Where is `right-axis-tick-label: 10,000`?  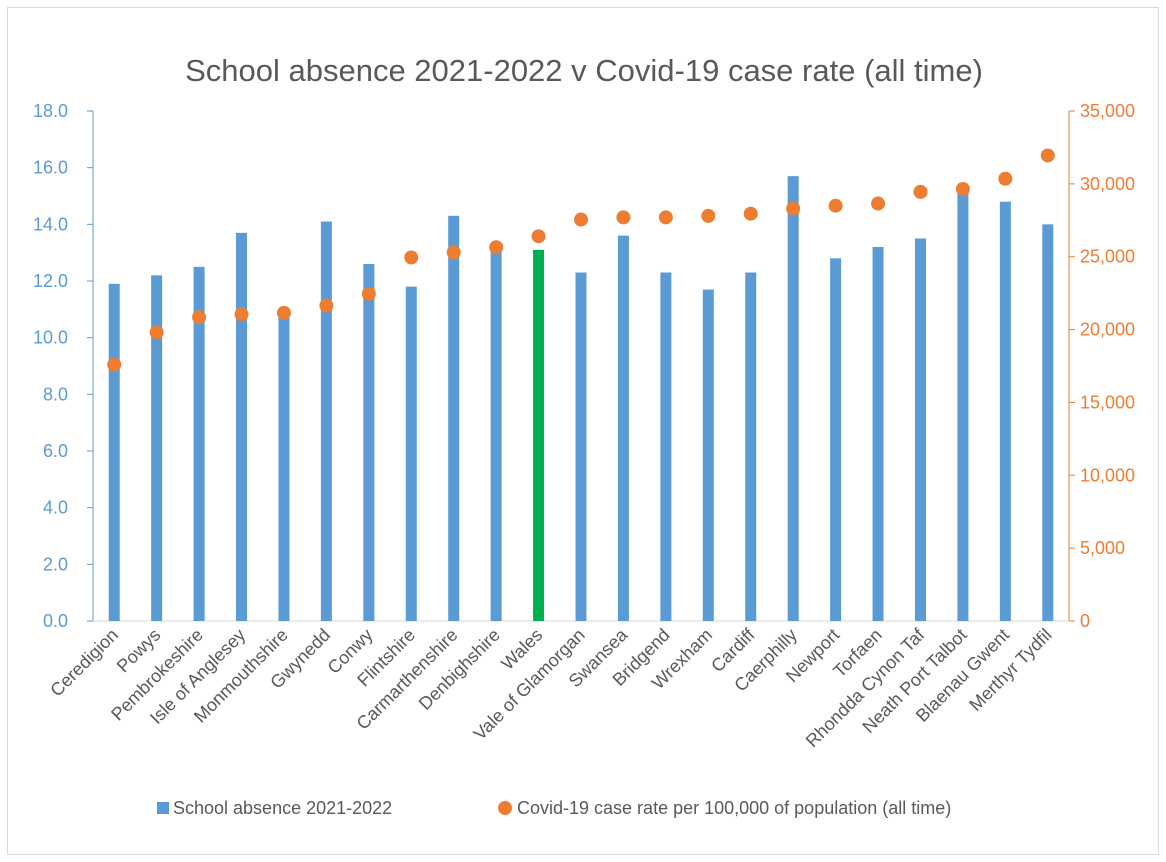 right-axis-tick-label: 10,000 is located at coordinates (1107, 475).